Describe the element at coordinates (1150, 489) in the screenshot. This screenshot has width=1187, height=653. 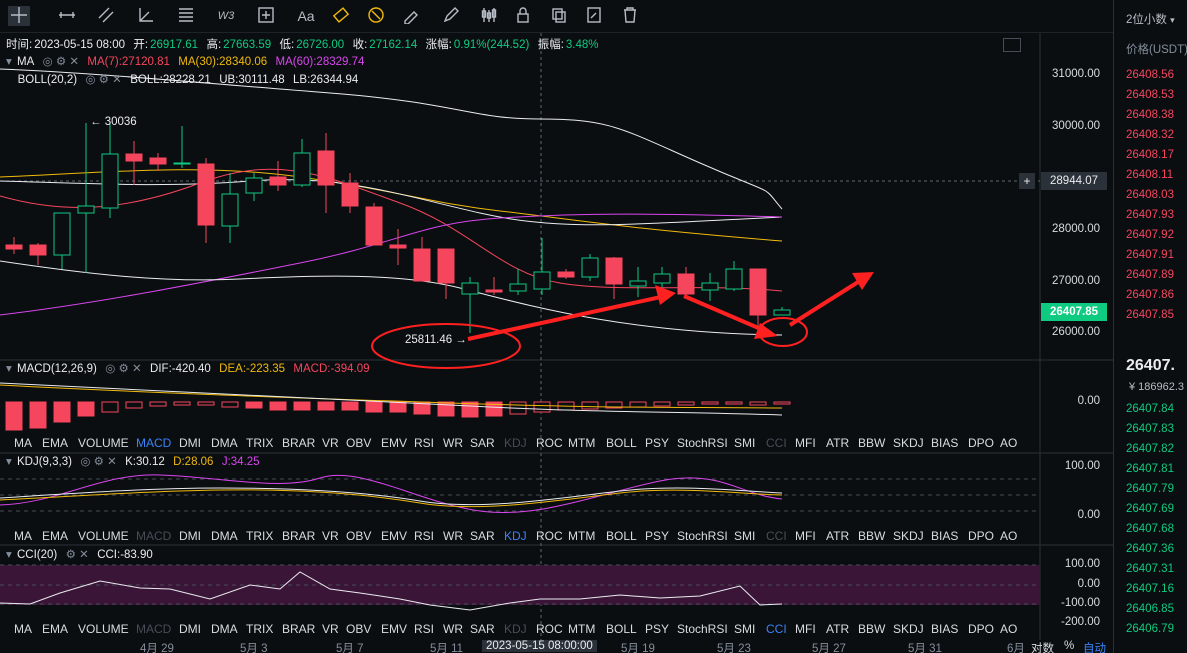
I see `bid-price: 26407.79` at that location.